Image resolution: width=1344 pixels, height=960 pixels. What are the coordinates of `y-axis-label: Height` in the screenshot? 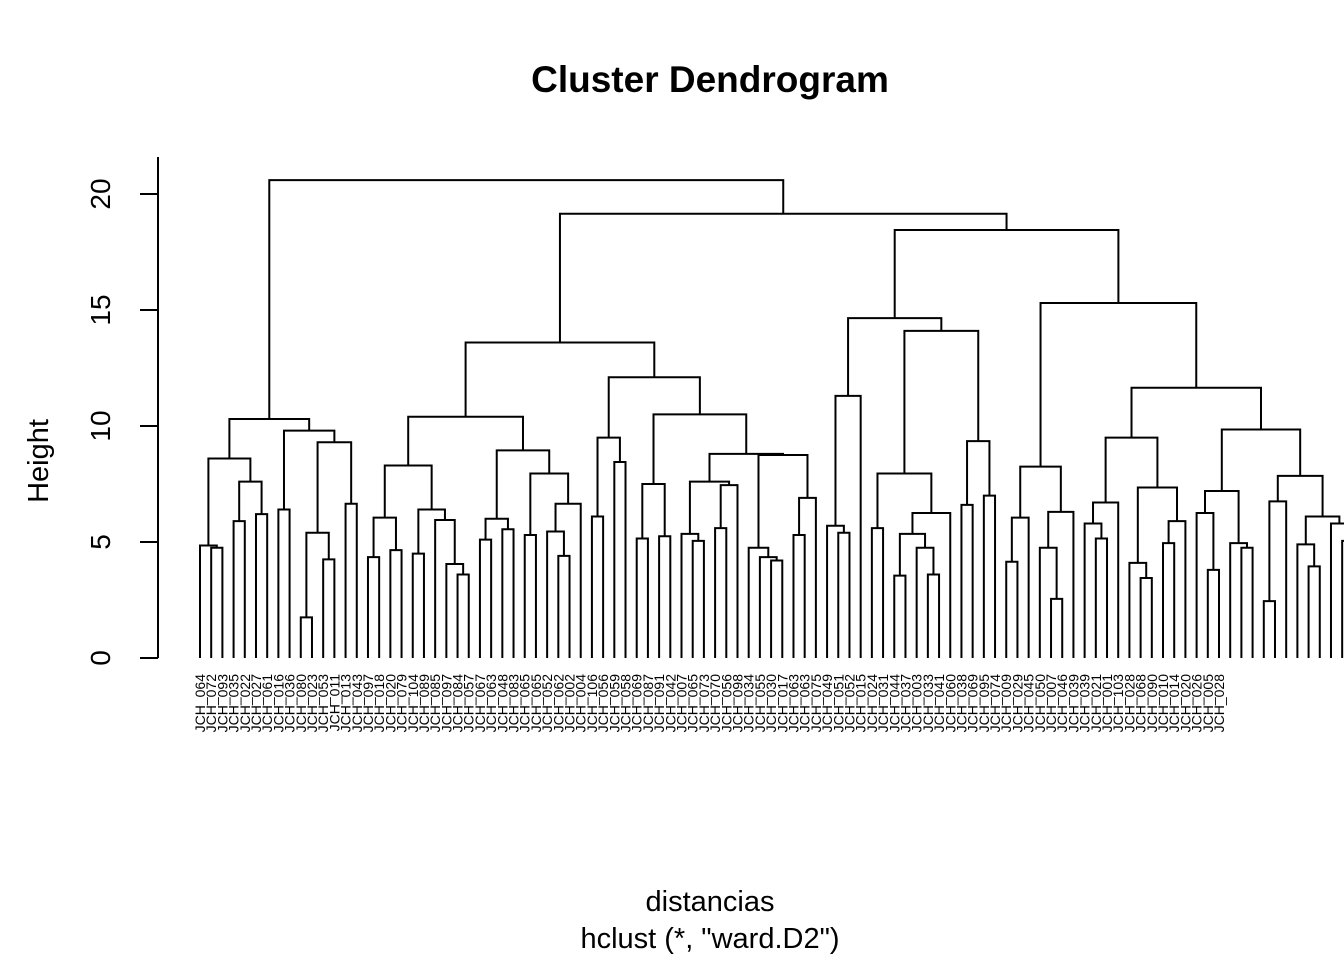 It's located at (39, 461).